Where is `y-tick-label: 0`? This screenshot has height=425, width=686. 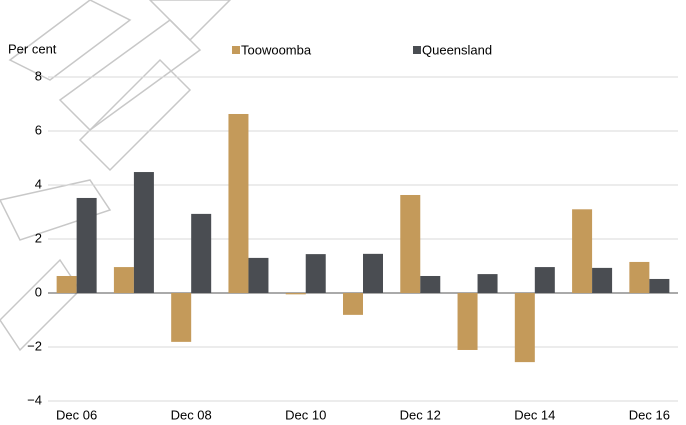 y-tick-label: 0 is located at coordinates (38, 291).